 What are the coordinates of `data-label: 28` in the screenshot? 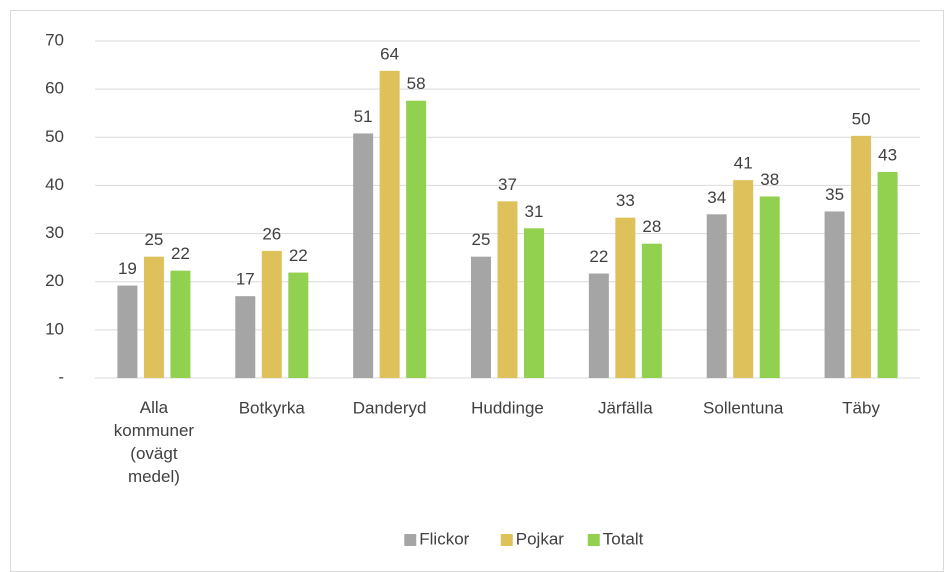 It's located at (651, 226).